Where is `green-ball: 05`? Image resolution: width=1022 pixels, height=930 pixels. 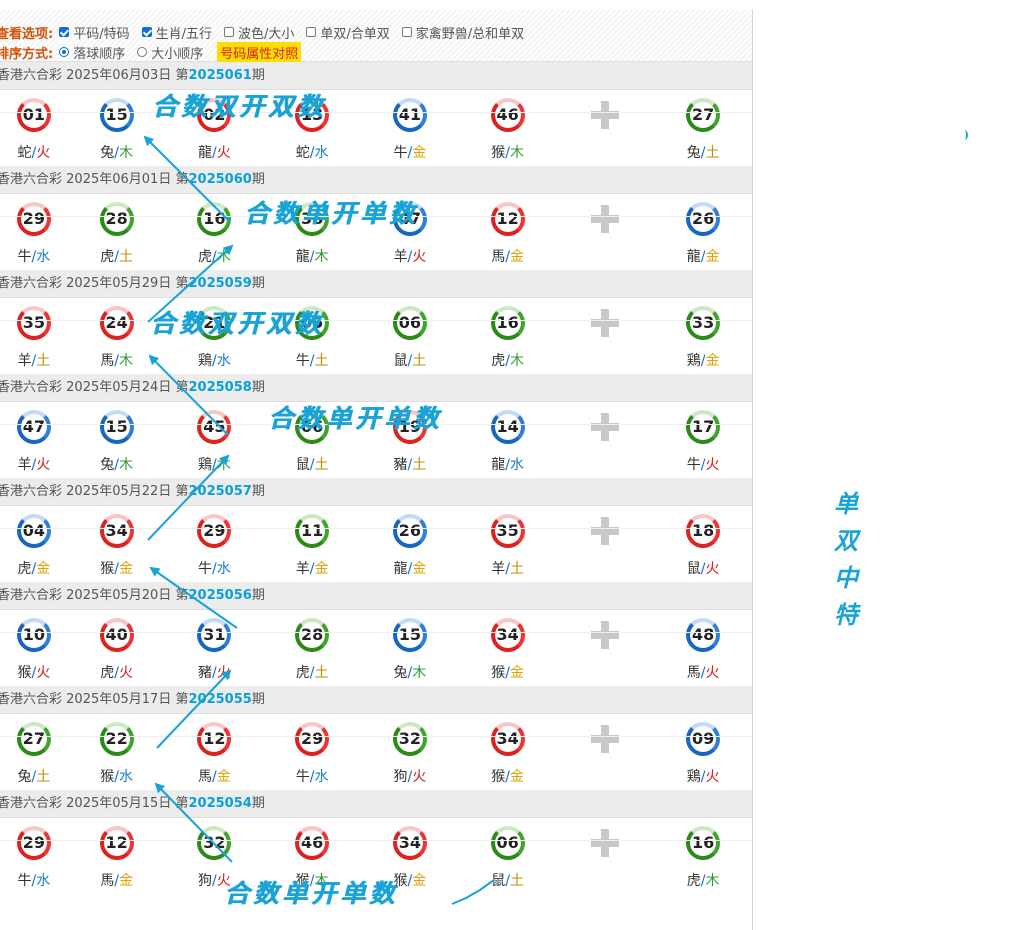 green-ball: 05 is located at coordinates (312, 323).